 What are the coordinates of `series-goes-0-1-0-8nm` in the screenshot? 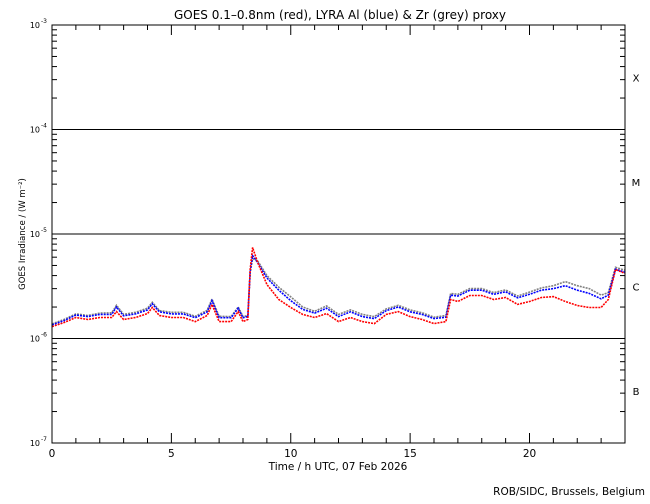 It's located at (338, 287).